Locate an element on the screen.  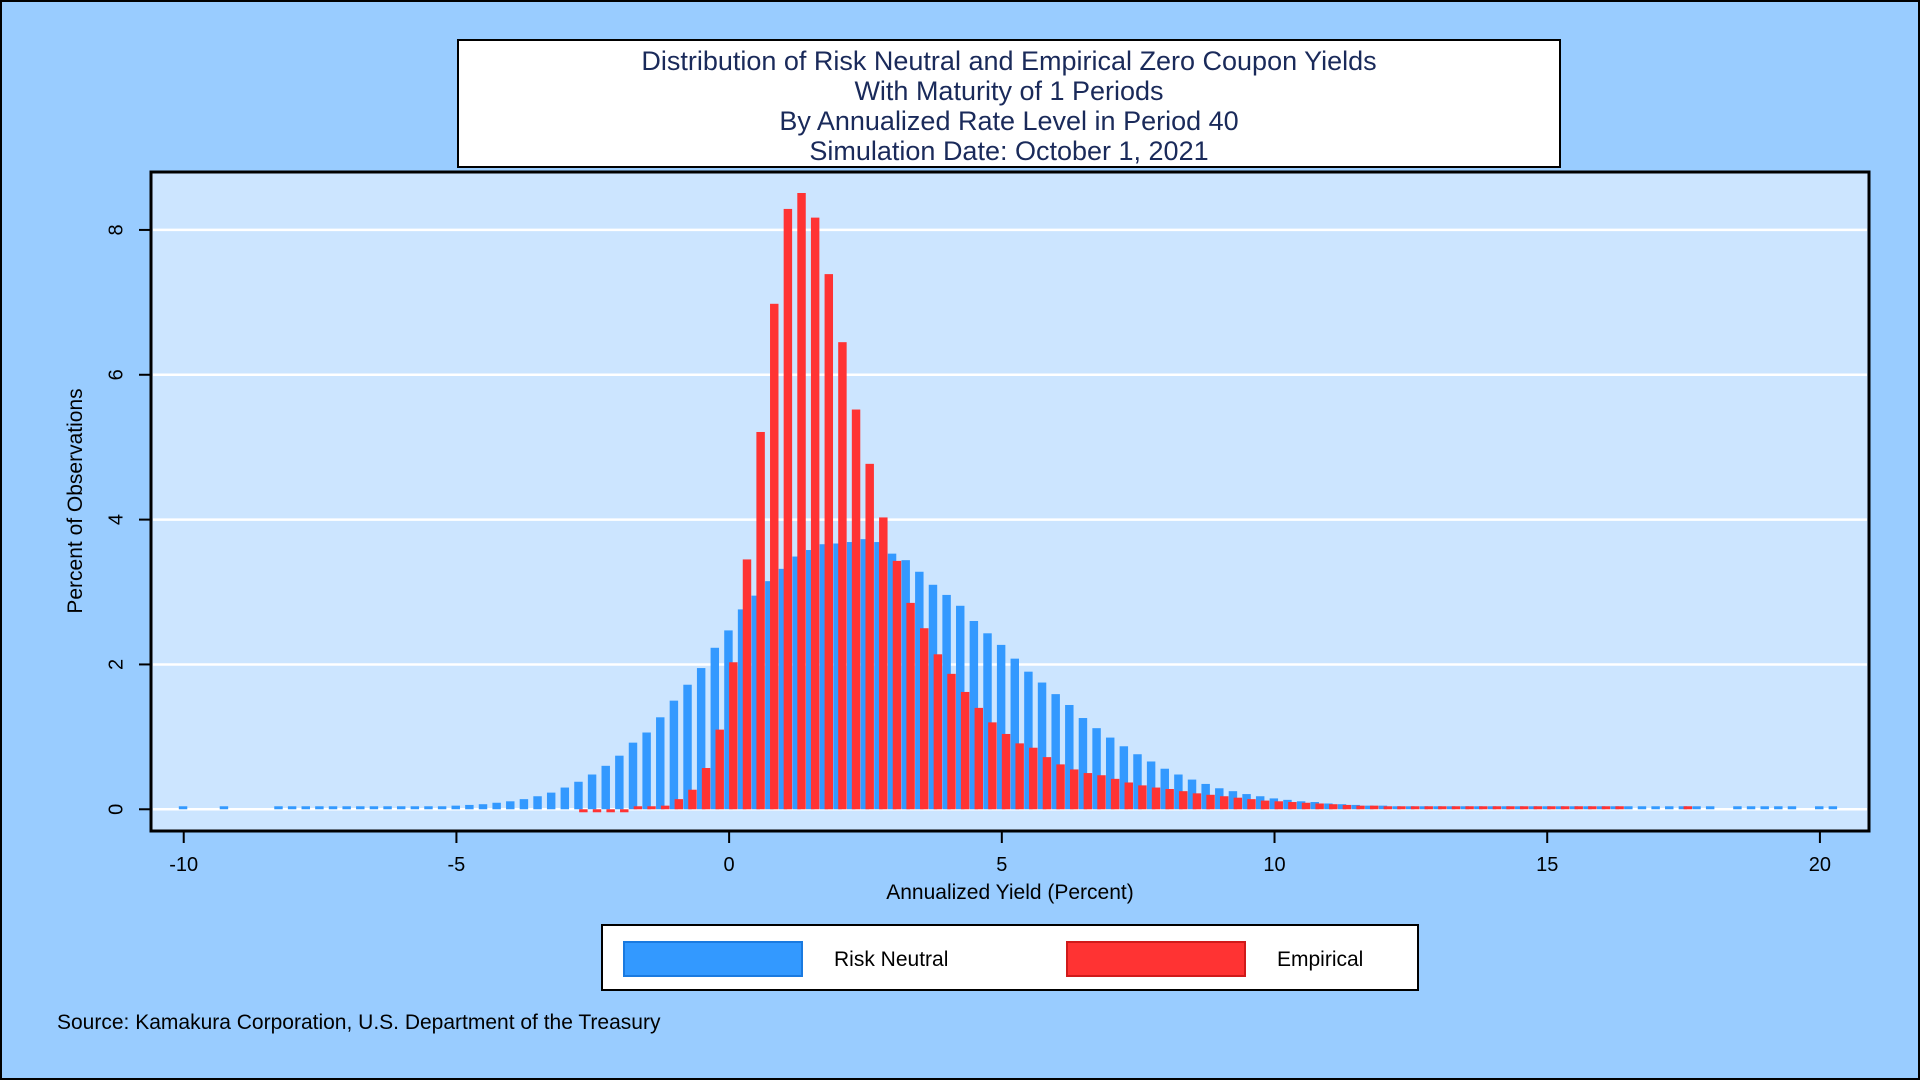
chart-title-line-3: By Annualized Rate Level in Period 40 is located at coordinates (1009, 121).